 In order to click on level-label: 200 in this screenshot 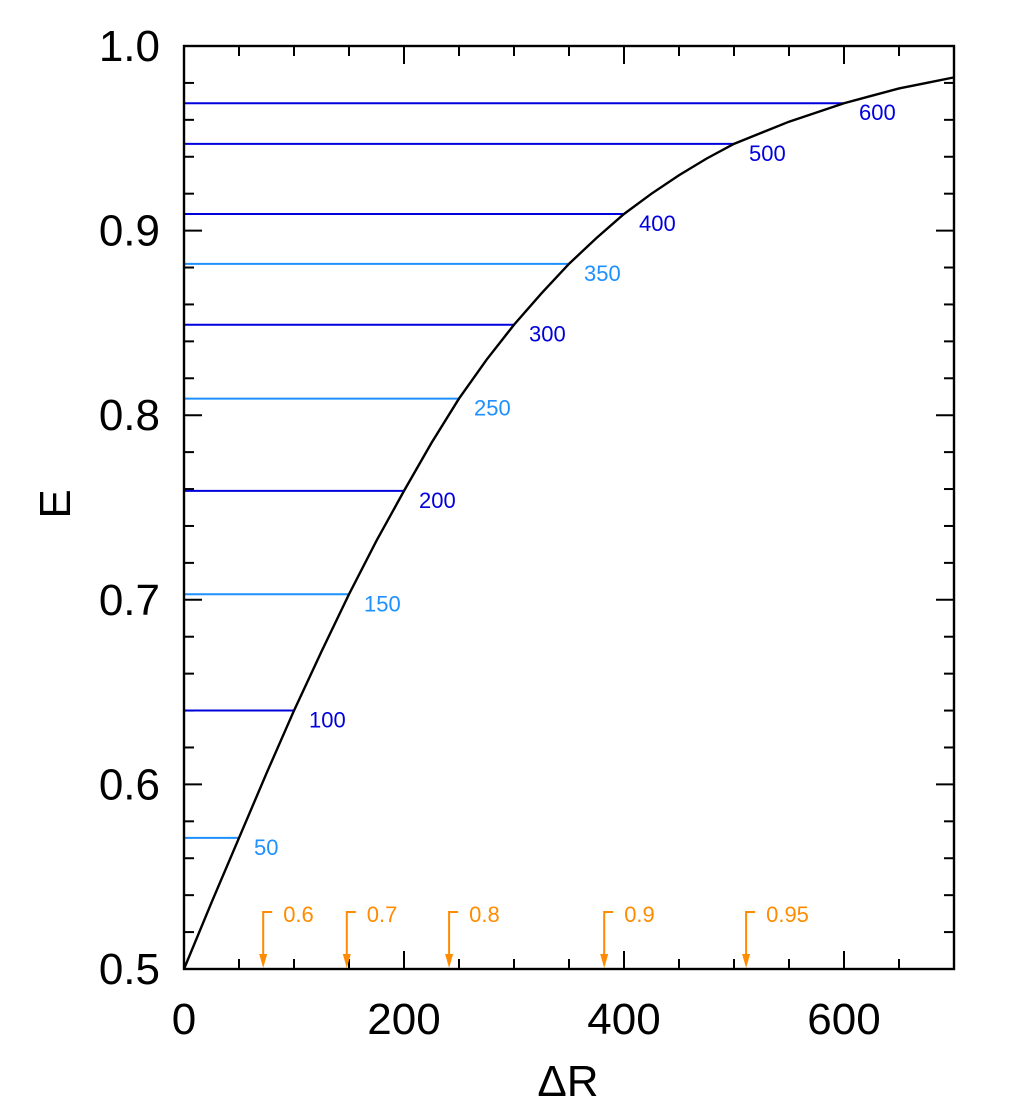, I will do `click(437, 500)`.